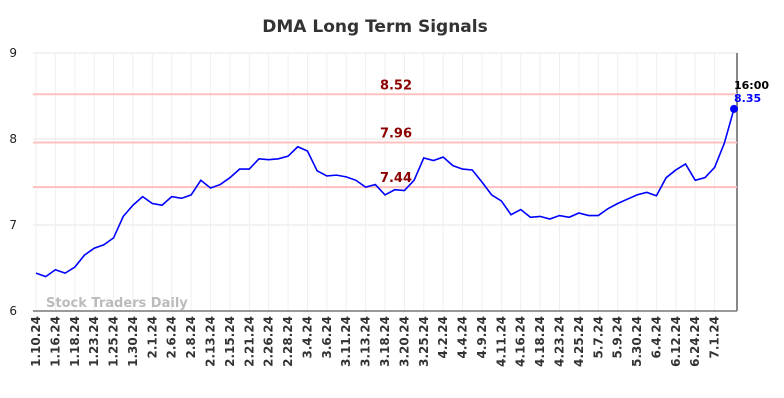  Describe the element at coordinates (424, 341) in the screenshot. I see `x-tick-label: 3.25.24` at that location.